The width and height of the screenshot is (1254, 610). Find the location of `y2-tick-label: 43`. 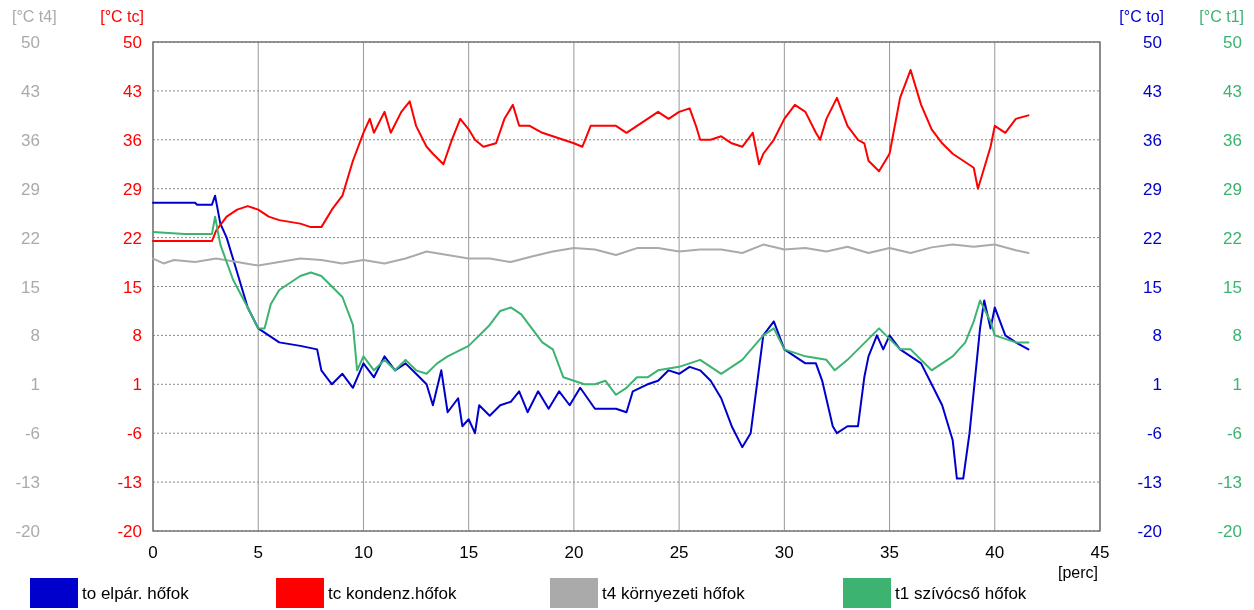

y2-tick-label: 43 is located at coordinates (1152, 91).